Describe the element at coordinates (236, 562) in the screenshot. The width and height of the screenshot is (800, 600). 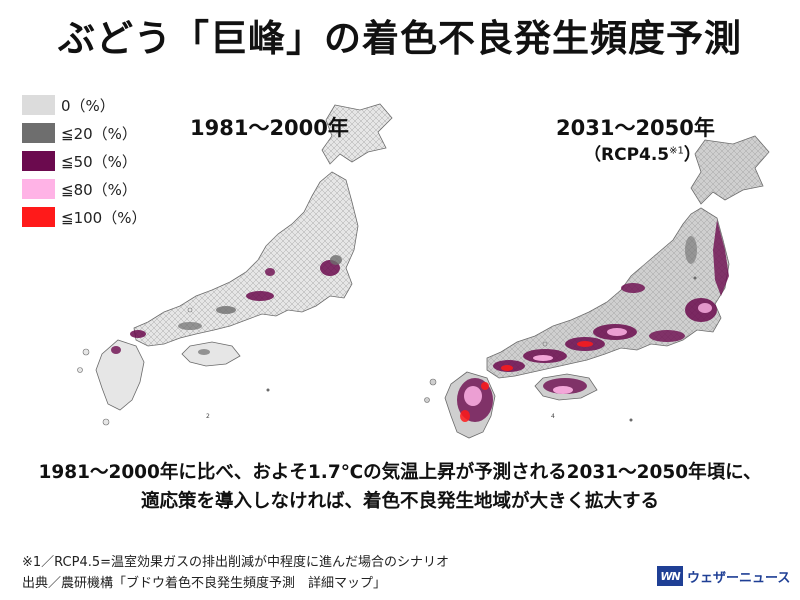
I see `footnote-rcp: ※1／RCP4.5=温室効果ガスの排出削減が中程度に進んだ場合のシナリオ` at that location.